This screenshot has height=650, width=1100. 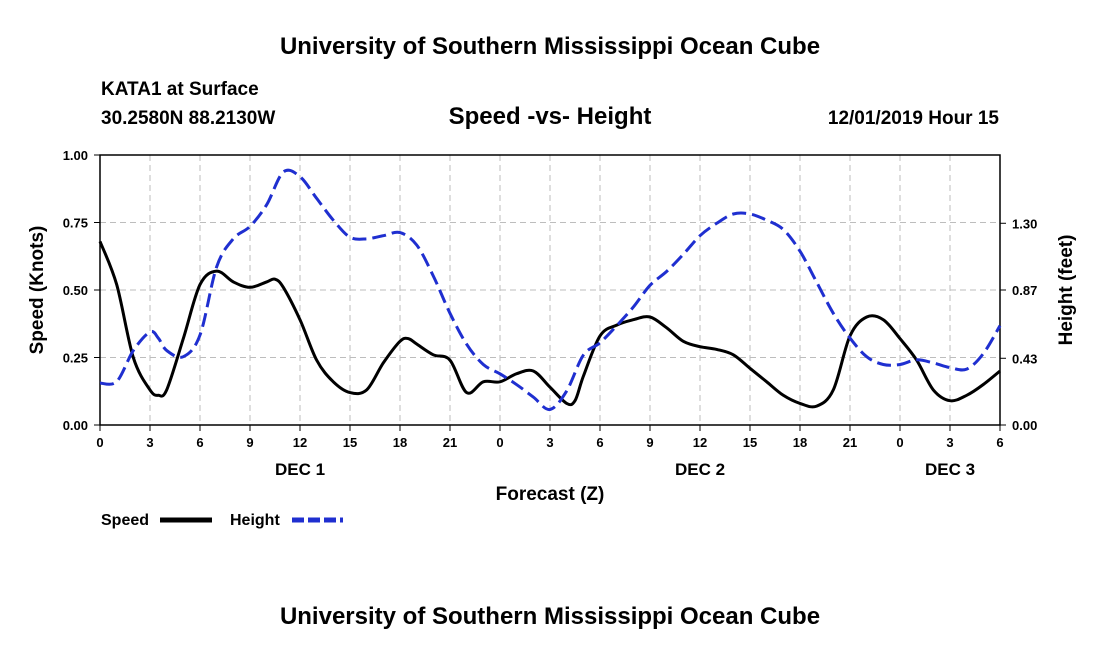 What do you see at coordinates (188, 118) in the screenshot?
I see `coords-label: 30.2580N 88.2130W` at bounding box center [188, 118].